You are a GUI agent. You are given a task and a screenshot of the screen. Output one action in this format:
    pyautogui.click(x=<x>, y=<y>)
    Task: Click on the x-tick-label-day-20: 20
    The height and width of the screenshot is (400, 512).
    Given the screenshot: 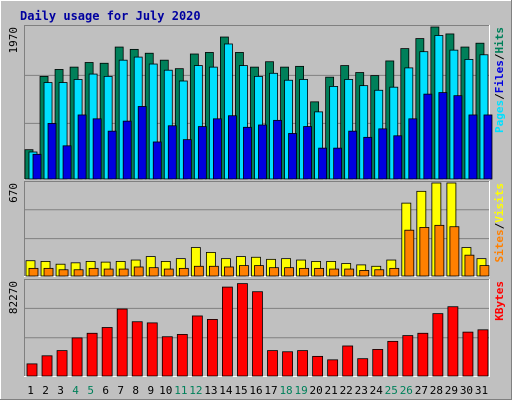 What is the action you would take?
    pyautogui.click(x=316, y=390)
    